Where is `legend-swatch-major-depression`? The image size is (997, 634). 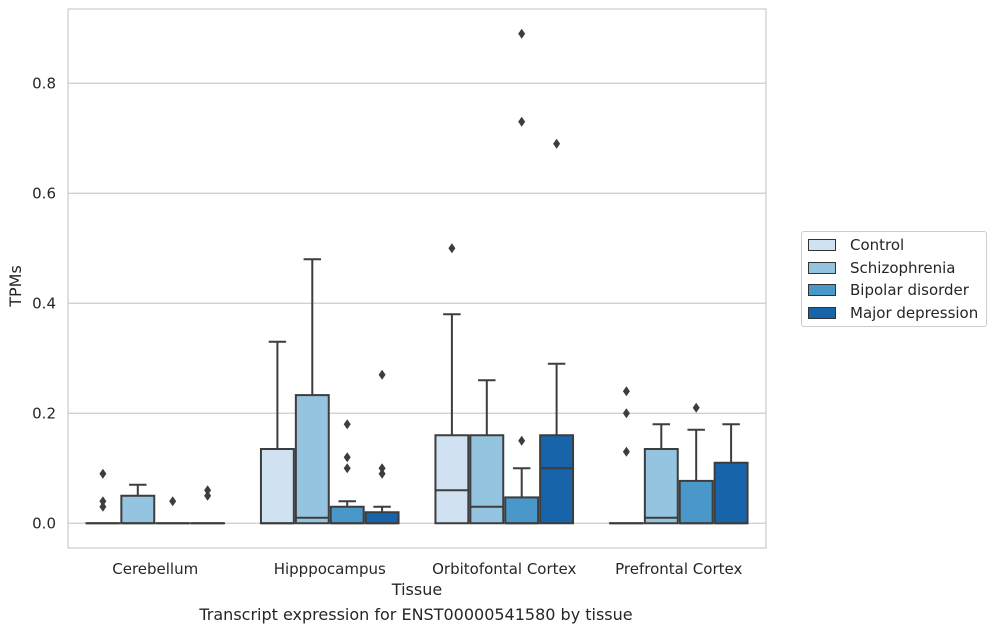 legend-swatch-major-depression is located at coordinates (822, 313).